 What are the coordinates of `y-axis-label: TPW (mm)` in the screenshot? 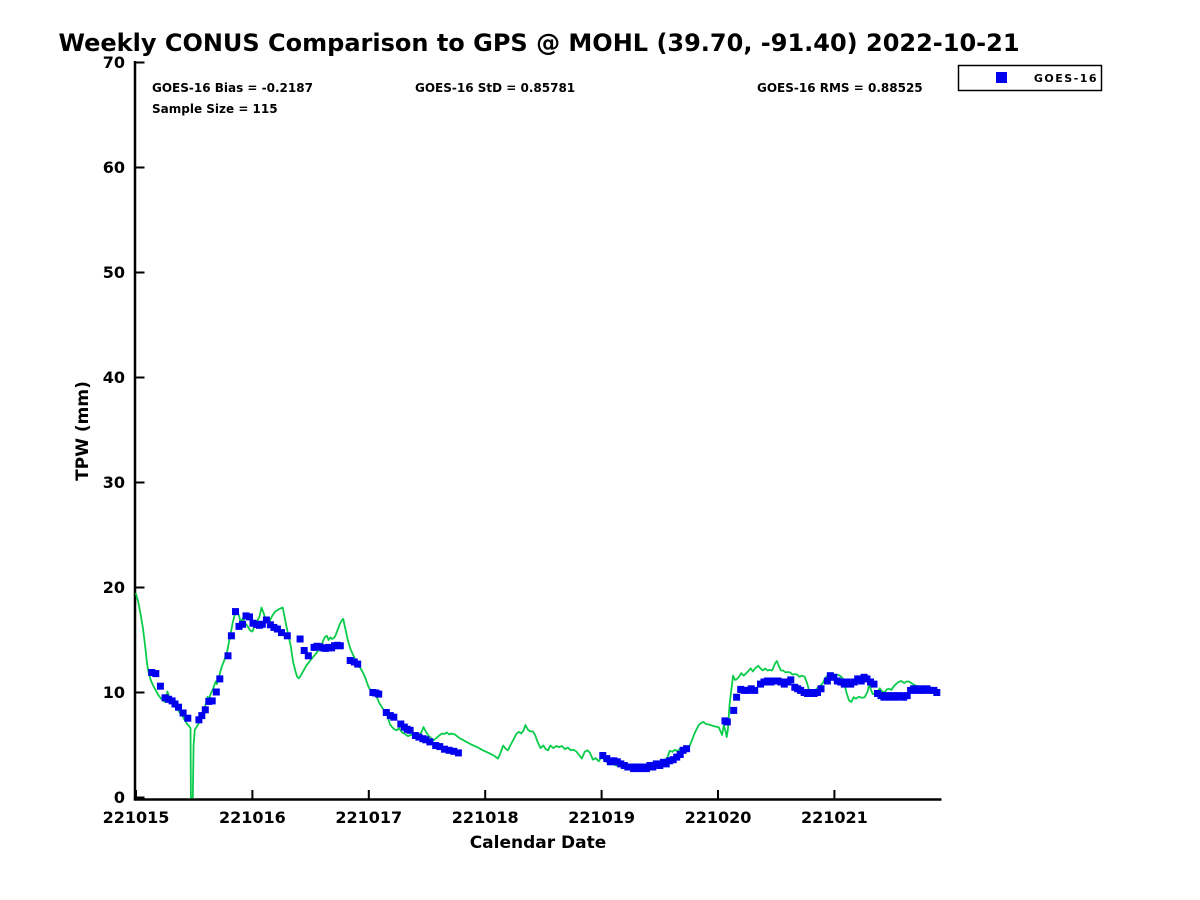 It's located at (83, 431).